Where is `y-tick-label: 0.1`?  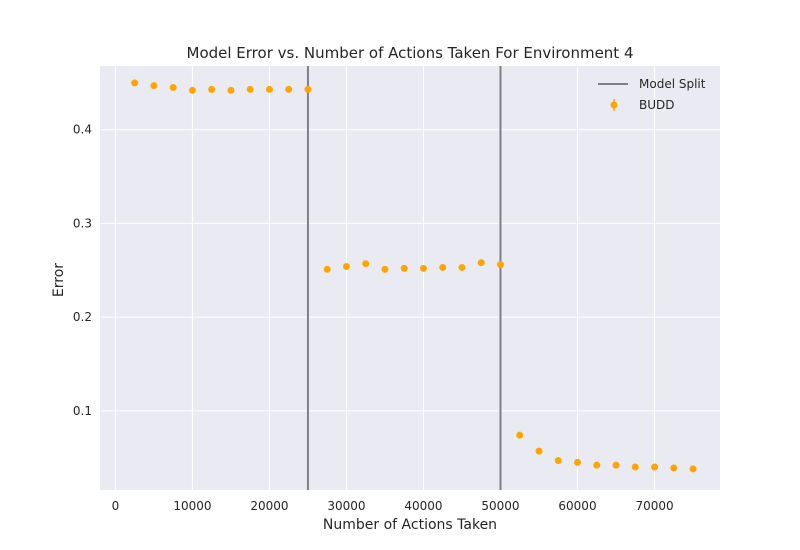 y-tick-label: 0.1 is located at coordinates (82, 411).